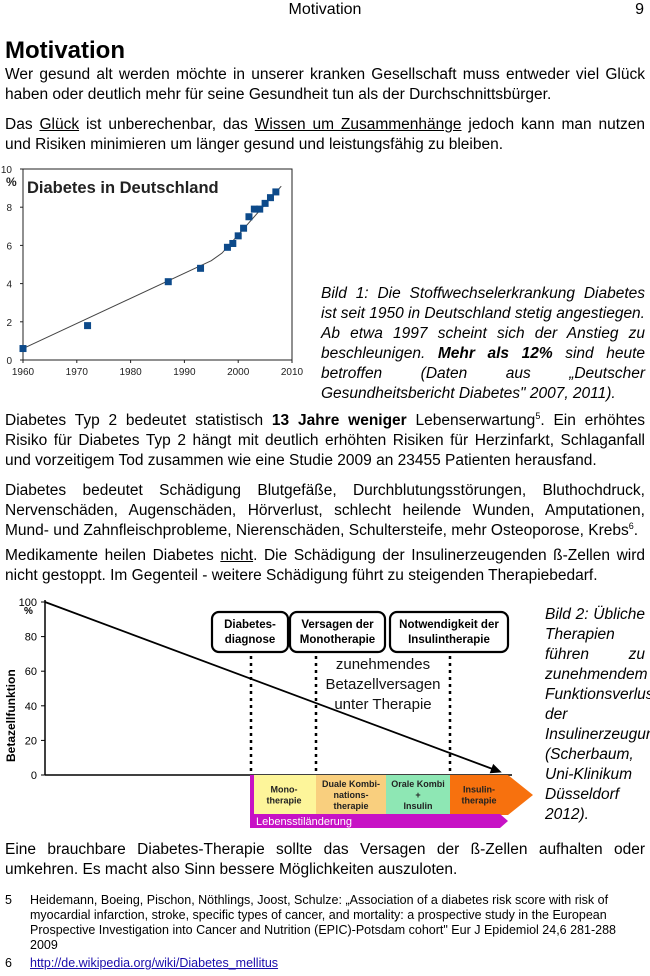 The height and width of the screenshot is (976, 650). What do you see at coordinates (631, 525) in the screenshot?
I see `footnote-ref: 6` at bounding box center [631, 525].